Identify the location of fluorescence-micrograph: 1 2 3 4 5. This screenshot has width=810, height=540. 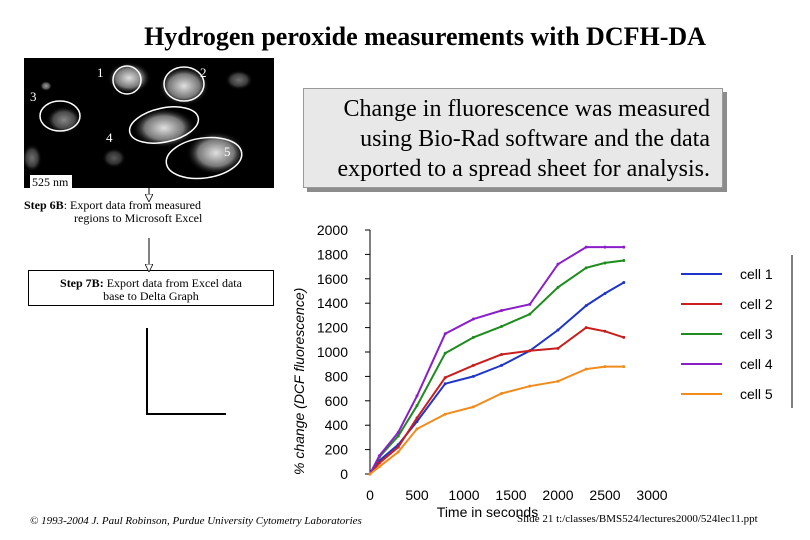
(149, 123).